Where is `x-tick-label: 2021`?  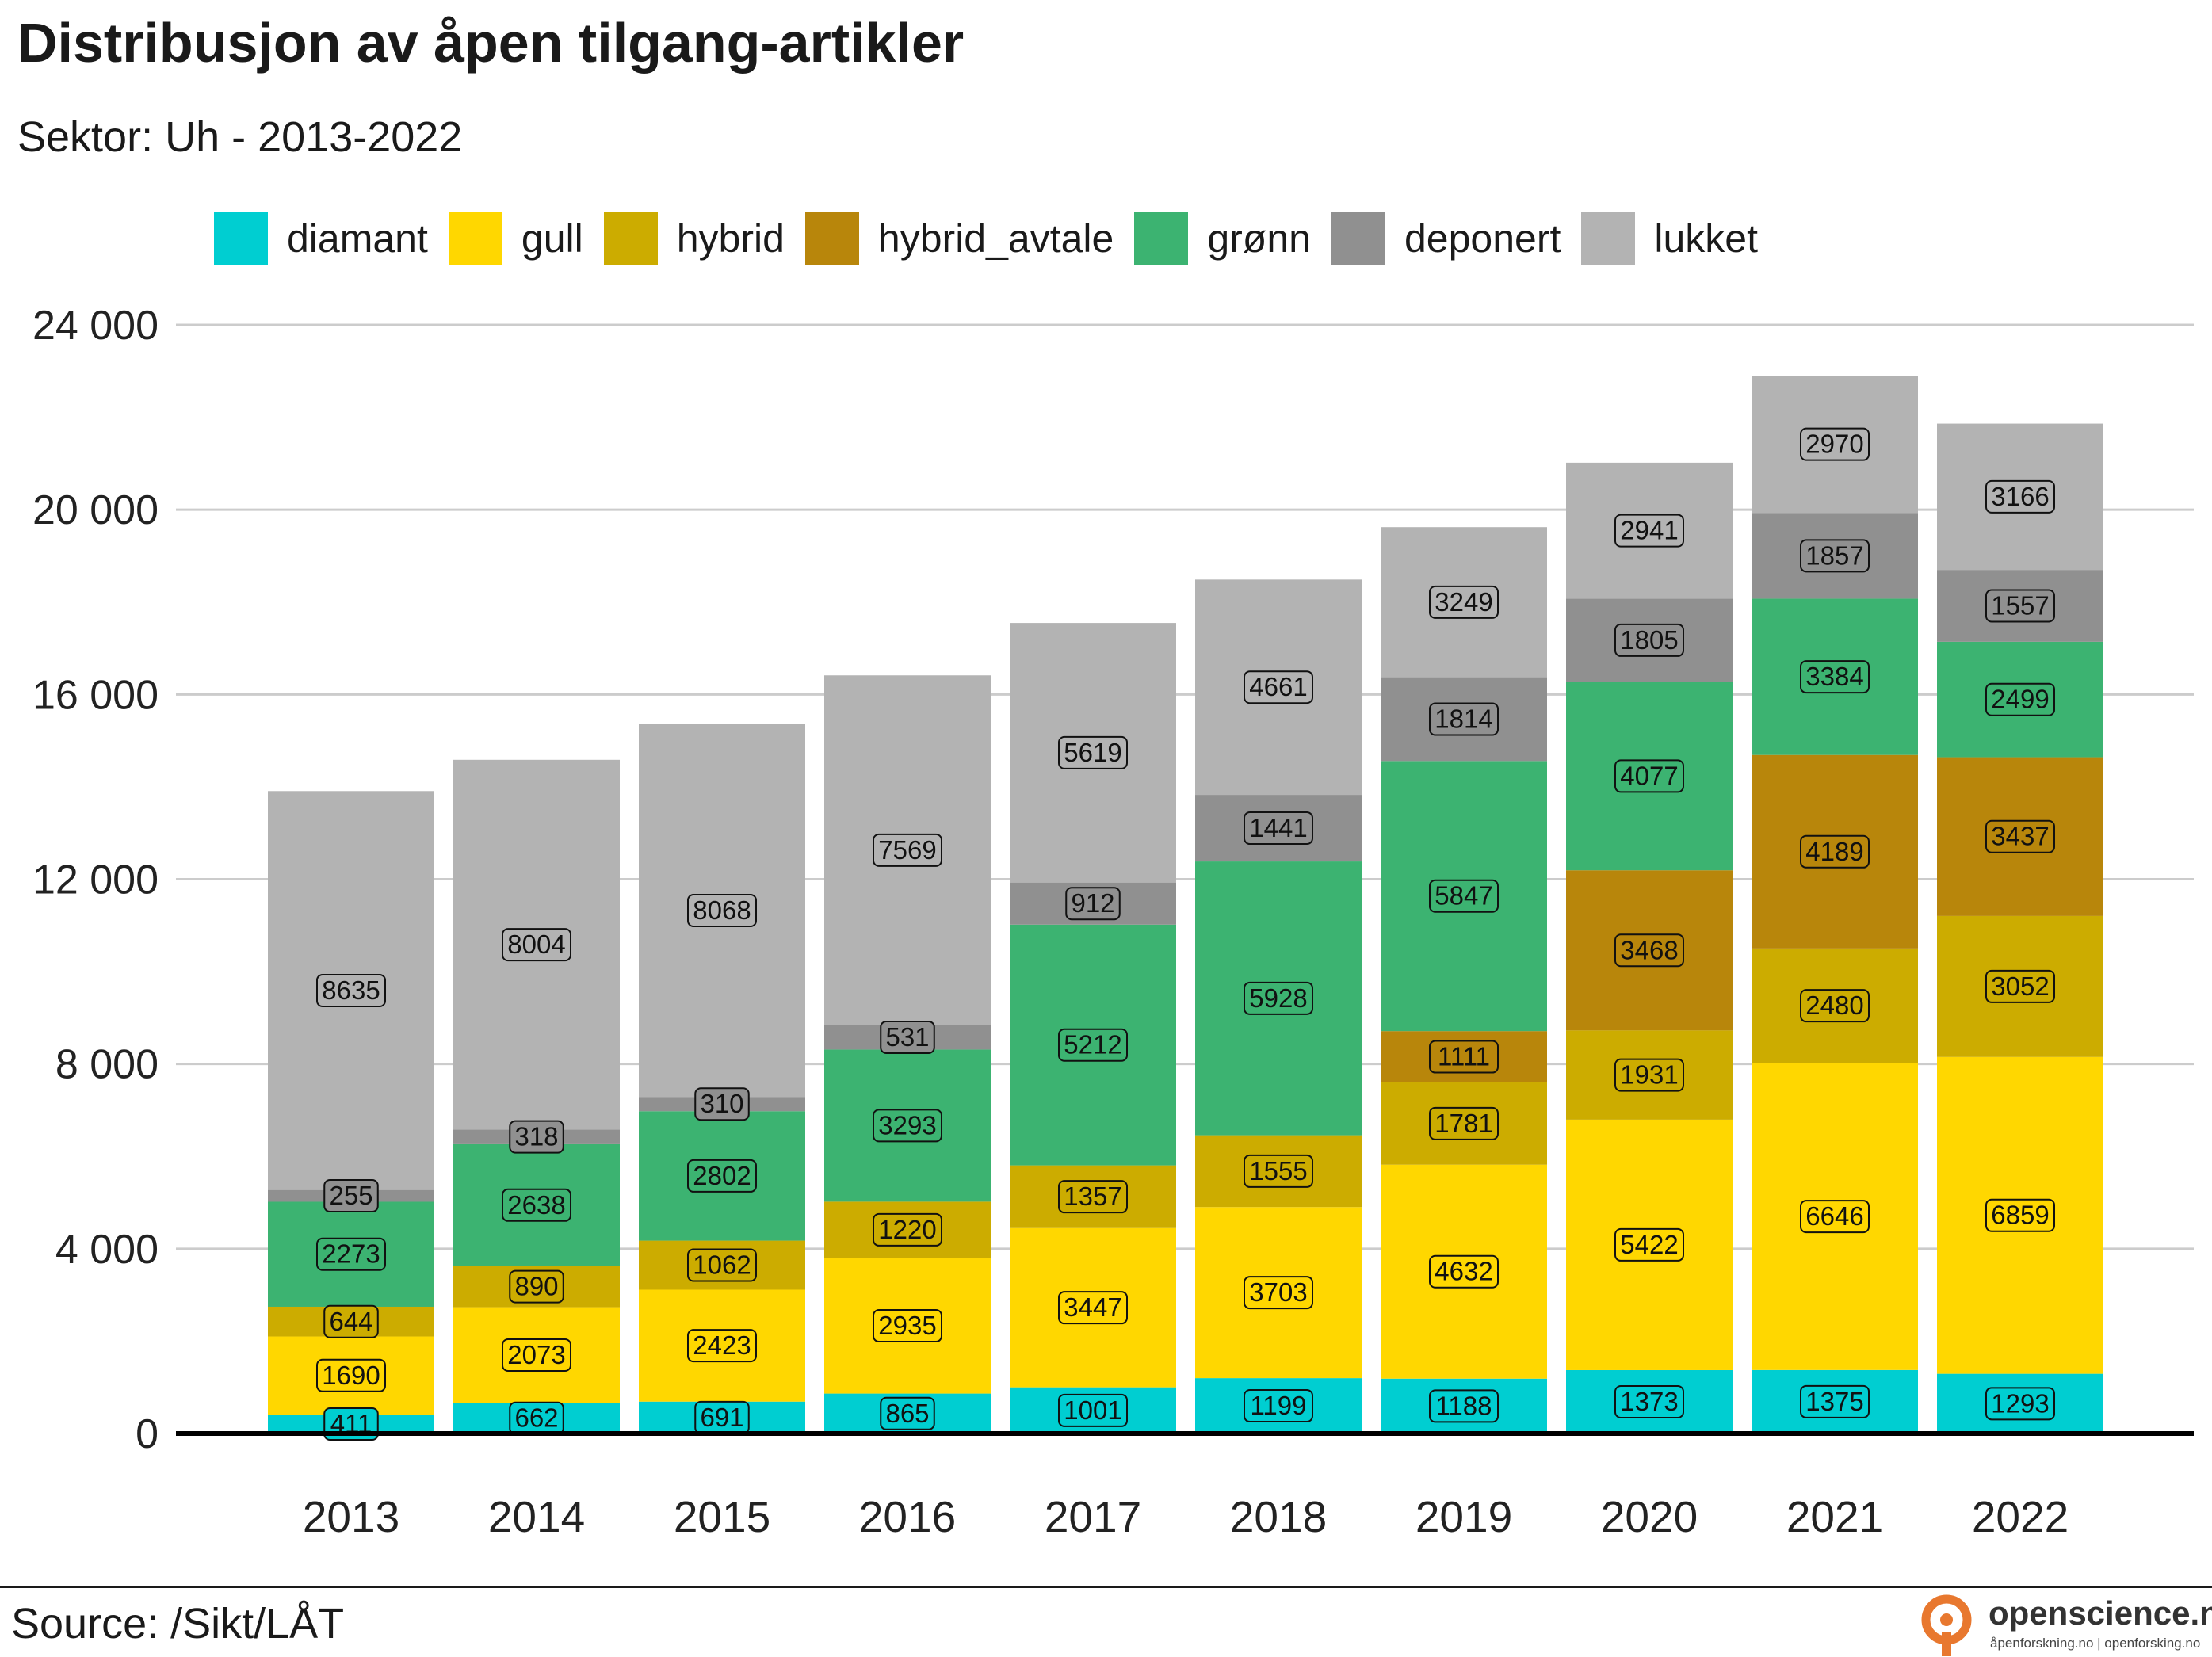 x-tick-label: 2021 is located at coordinates (1834, 1516).